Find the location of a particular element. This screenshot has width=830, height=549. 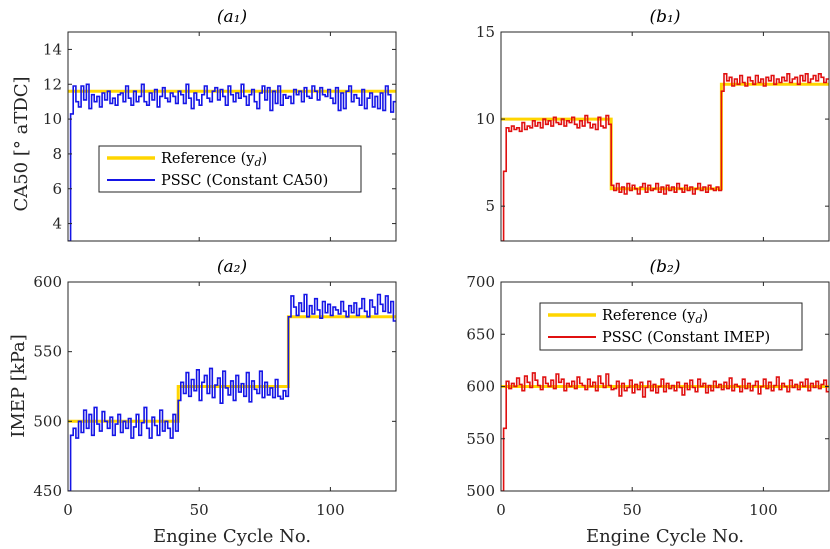

y-tick-label-b2-4: 700 is located at coordinates (480, 282).